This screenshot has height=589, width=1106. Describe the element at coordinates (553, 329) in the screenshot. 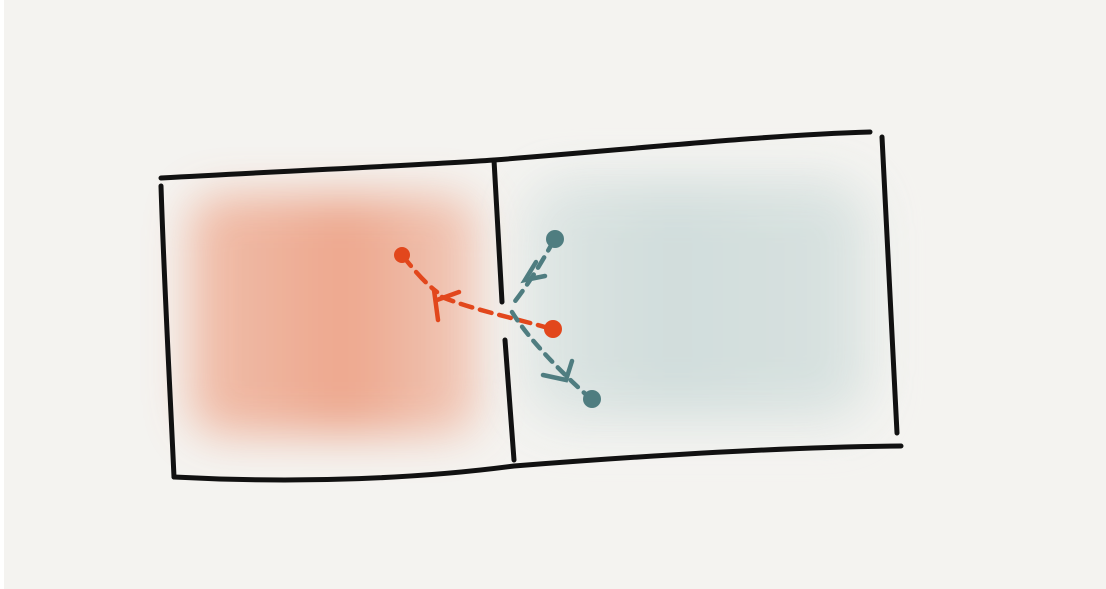

I see `orange-end-dot` at that location.